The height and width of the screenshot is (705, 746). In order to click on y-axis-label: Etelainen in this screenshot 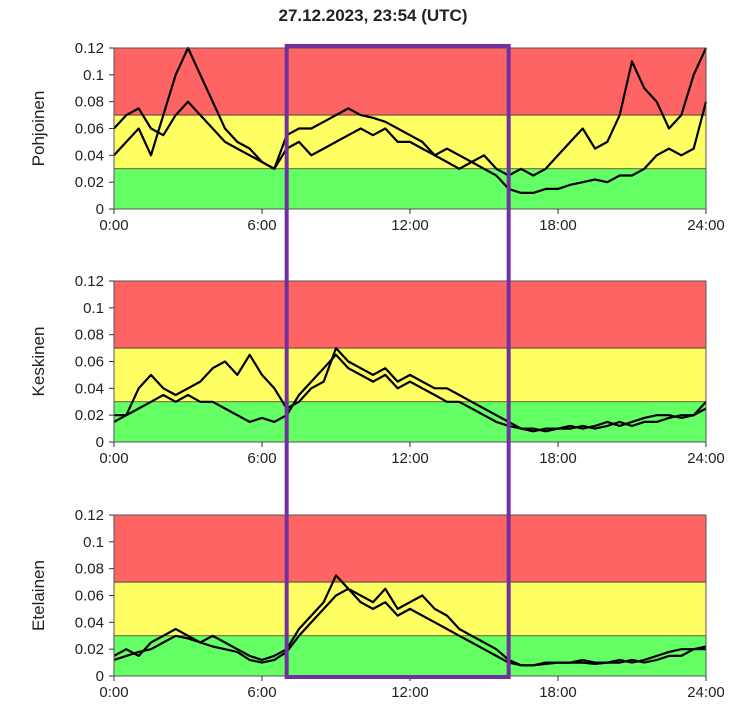, I will do `click(38, 595)`.